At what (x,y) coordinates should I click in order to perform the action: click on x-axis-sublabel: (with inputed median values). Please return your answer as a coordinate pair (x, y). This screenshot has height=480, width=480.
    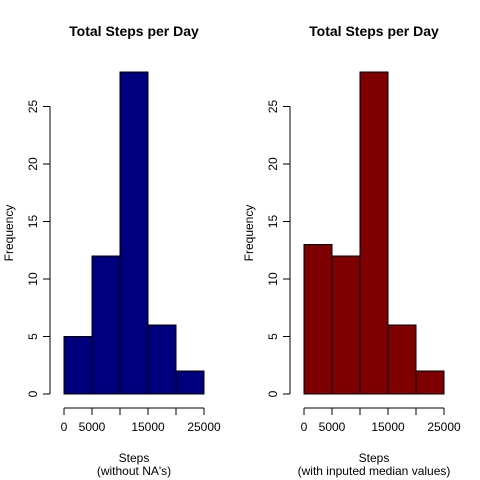
    Looking at the image, I should click on (374, 471).